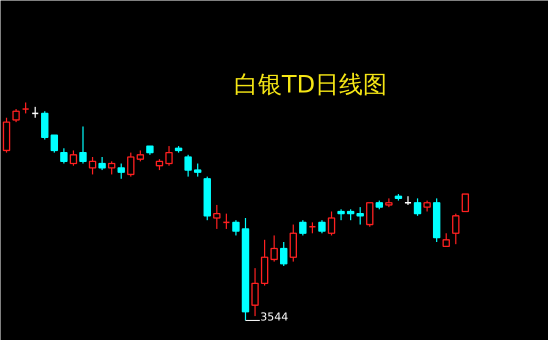 This screenshot has height=340, width=548. What do you see at coordinates (311, 84) in the screenshot?
I see `chart-title: 白银TD日线图` at bounding box center [311, 84].